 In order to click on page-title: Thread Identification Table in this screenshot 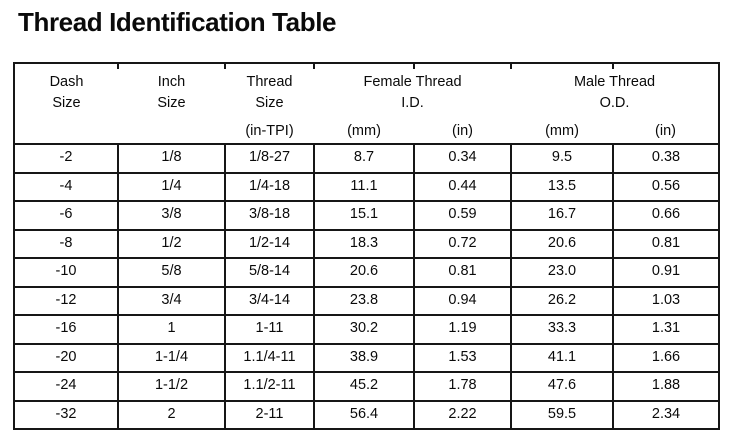, I will do `click(177, 22)`.